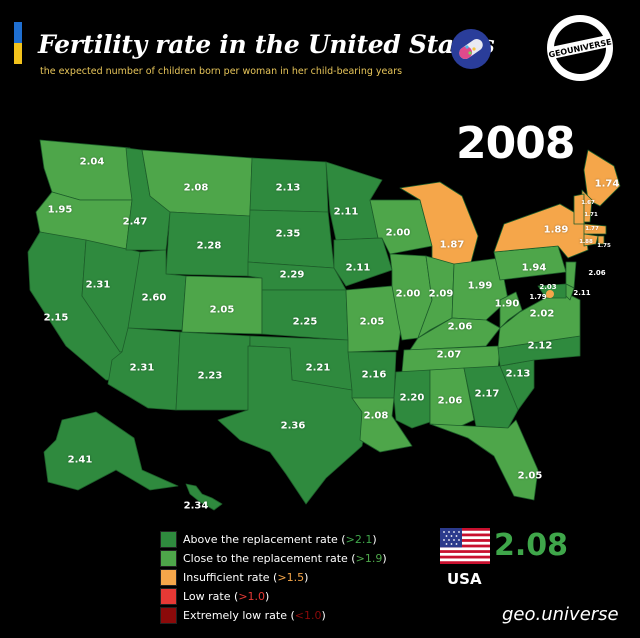  What do you see at coordinates (530, 476) in the screenshot?
I see `state-label-fl: 2.05` at bounding box center [530, 476].